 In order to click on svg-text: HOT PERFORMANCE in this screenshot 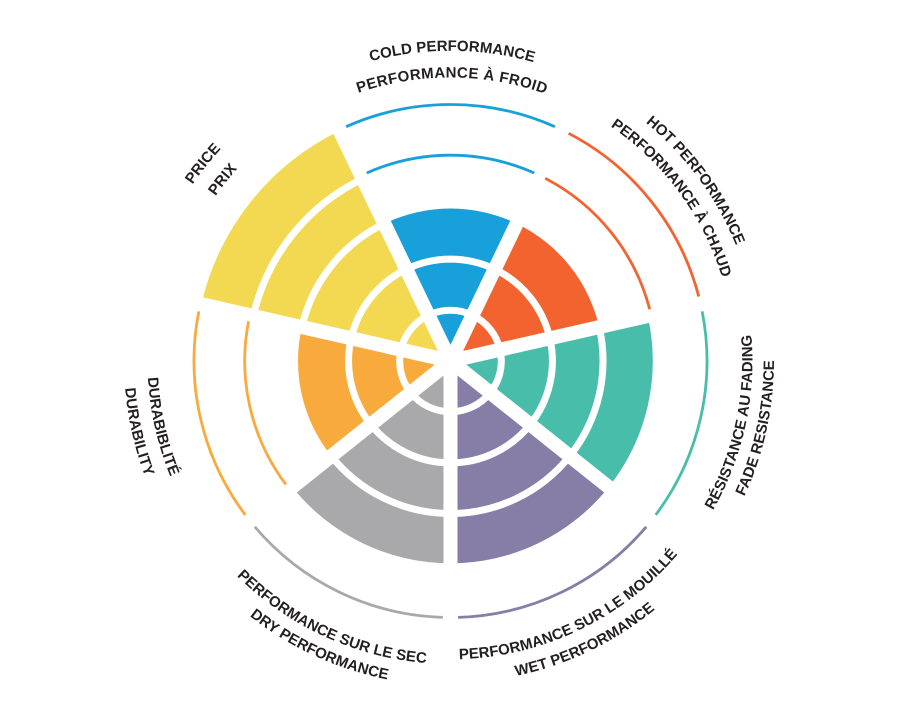, I will do `click(695, 180)`.